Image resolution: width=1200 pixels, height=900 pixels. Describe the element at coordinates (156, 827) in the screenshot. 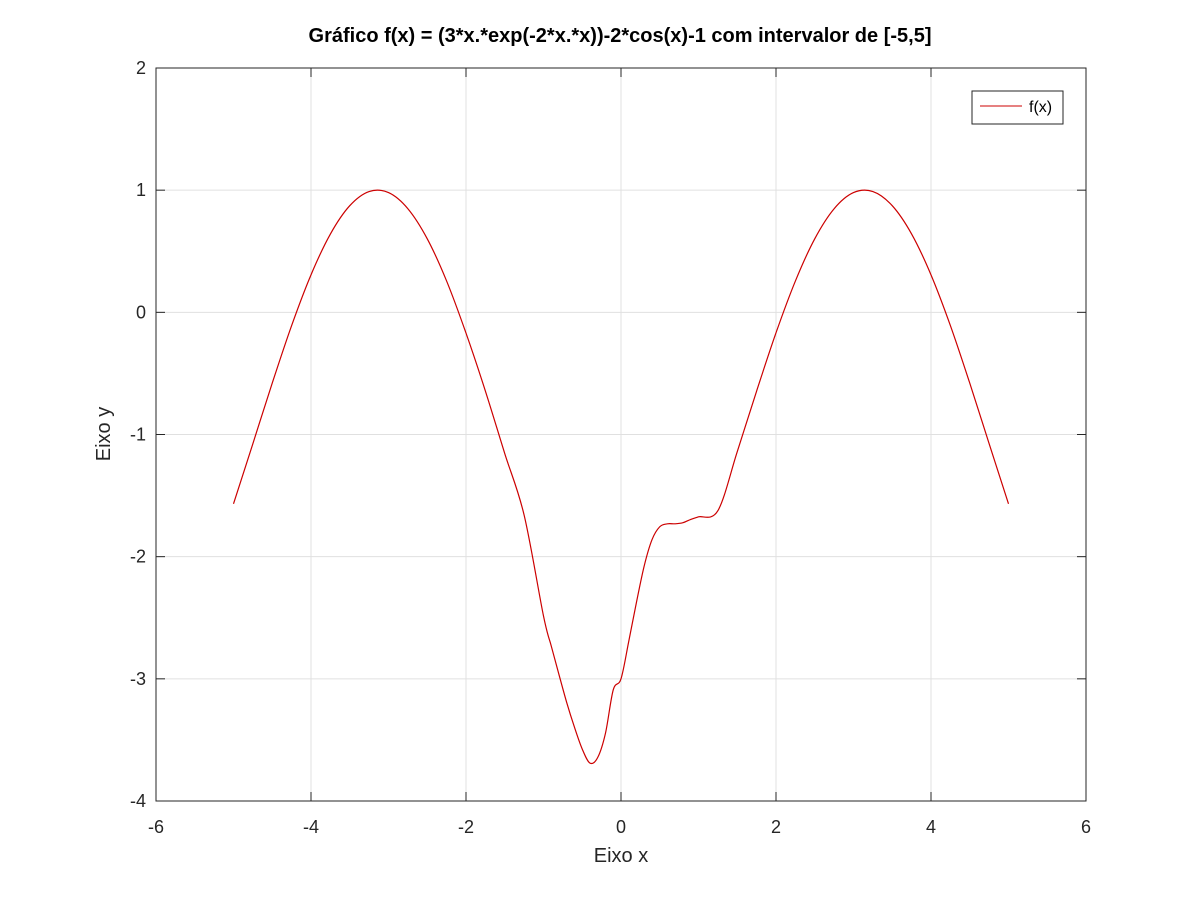

I see `x-tick-label: -6` at that location.